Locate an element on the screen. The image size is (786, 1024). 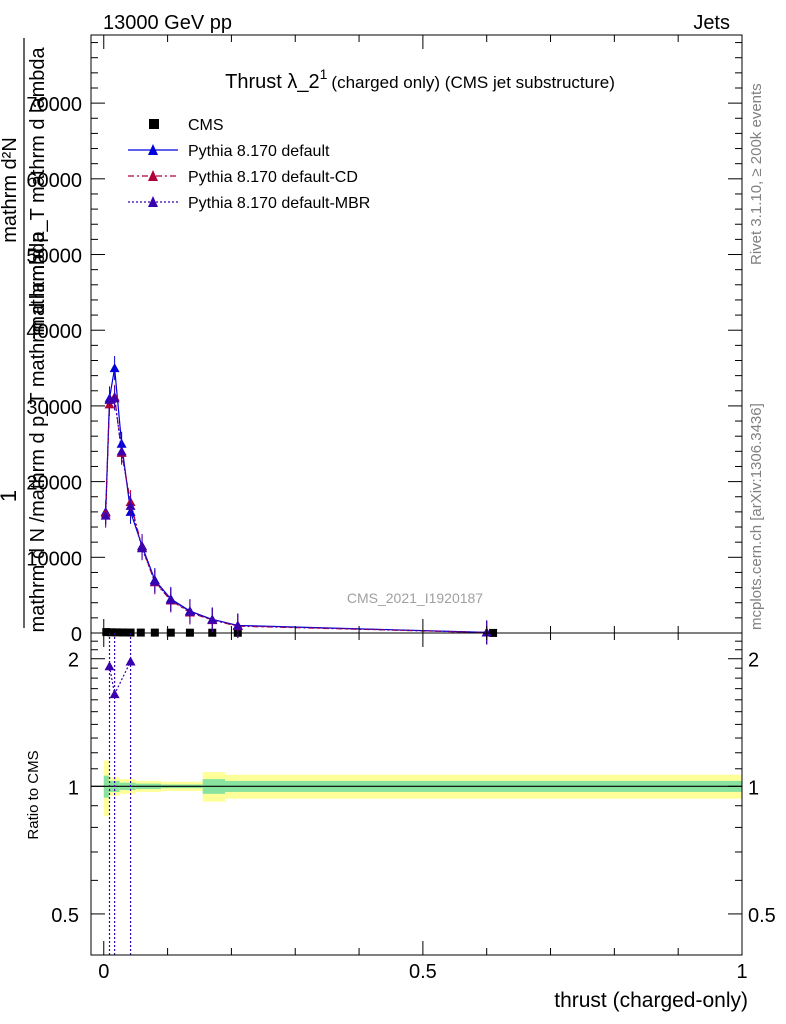
ratio-y-tick-label: 1 is located at coordinates (73, 788).